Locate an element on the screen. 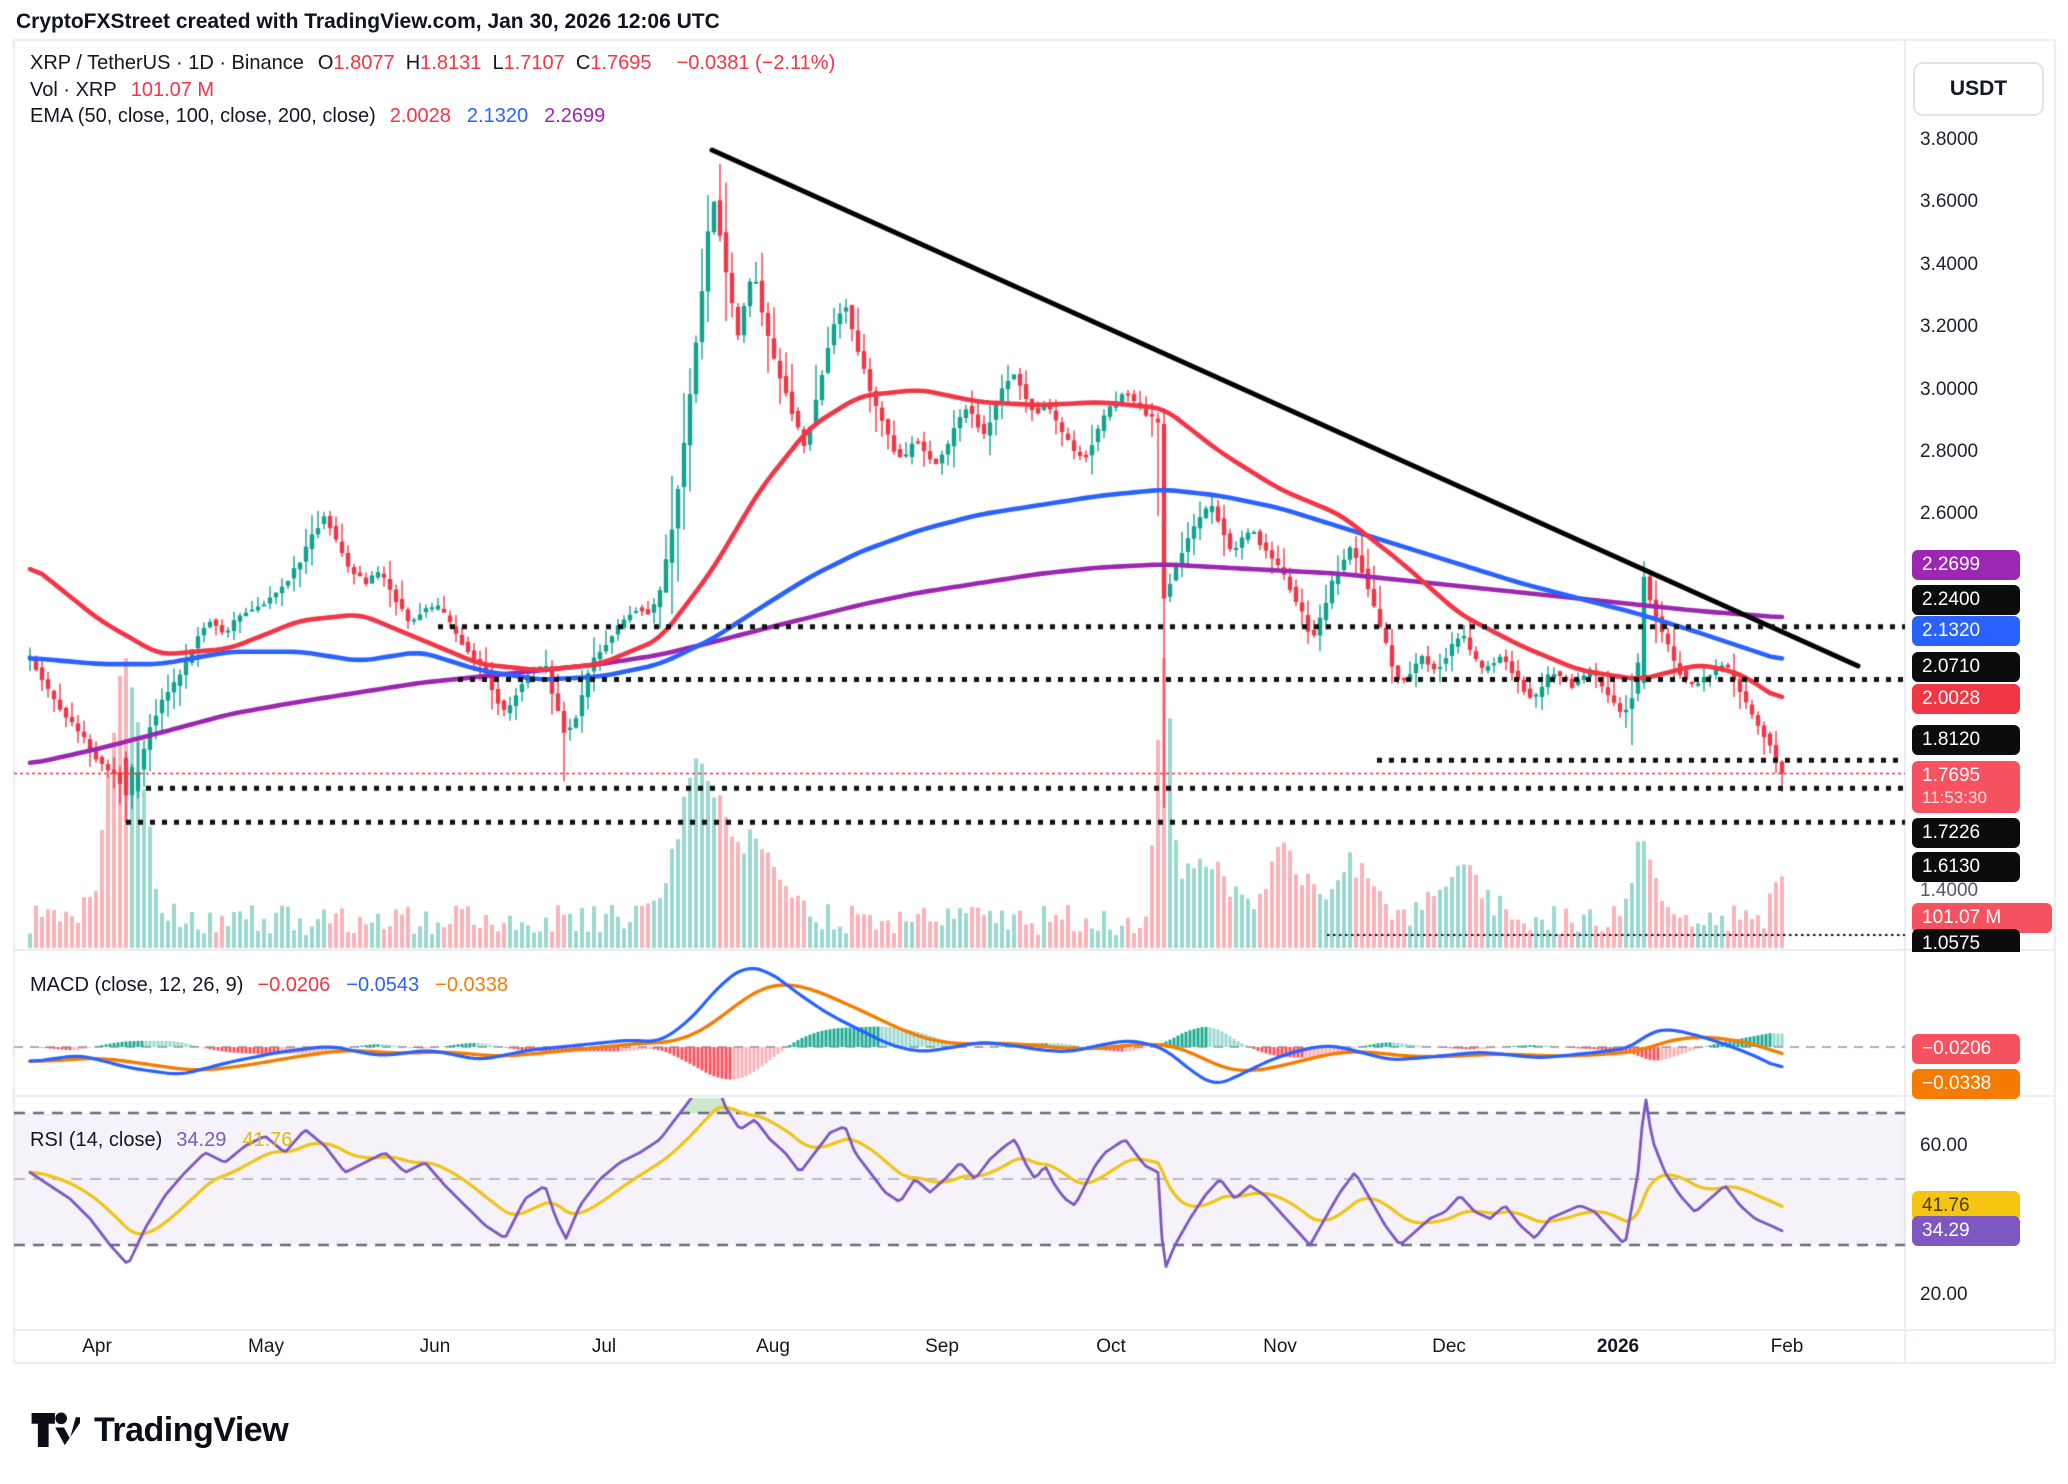  volume-value: 101.07 M is located at coordinates (172, 90).